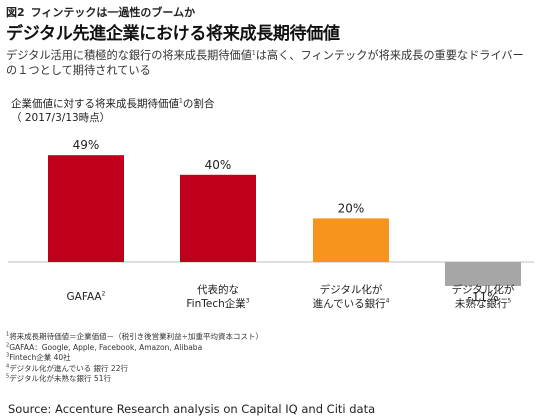 The image size is (540, 417). I want to click on footnote-5: 5デジタル化が未熟な銀行 51行, so click(58, 378).